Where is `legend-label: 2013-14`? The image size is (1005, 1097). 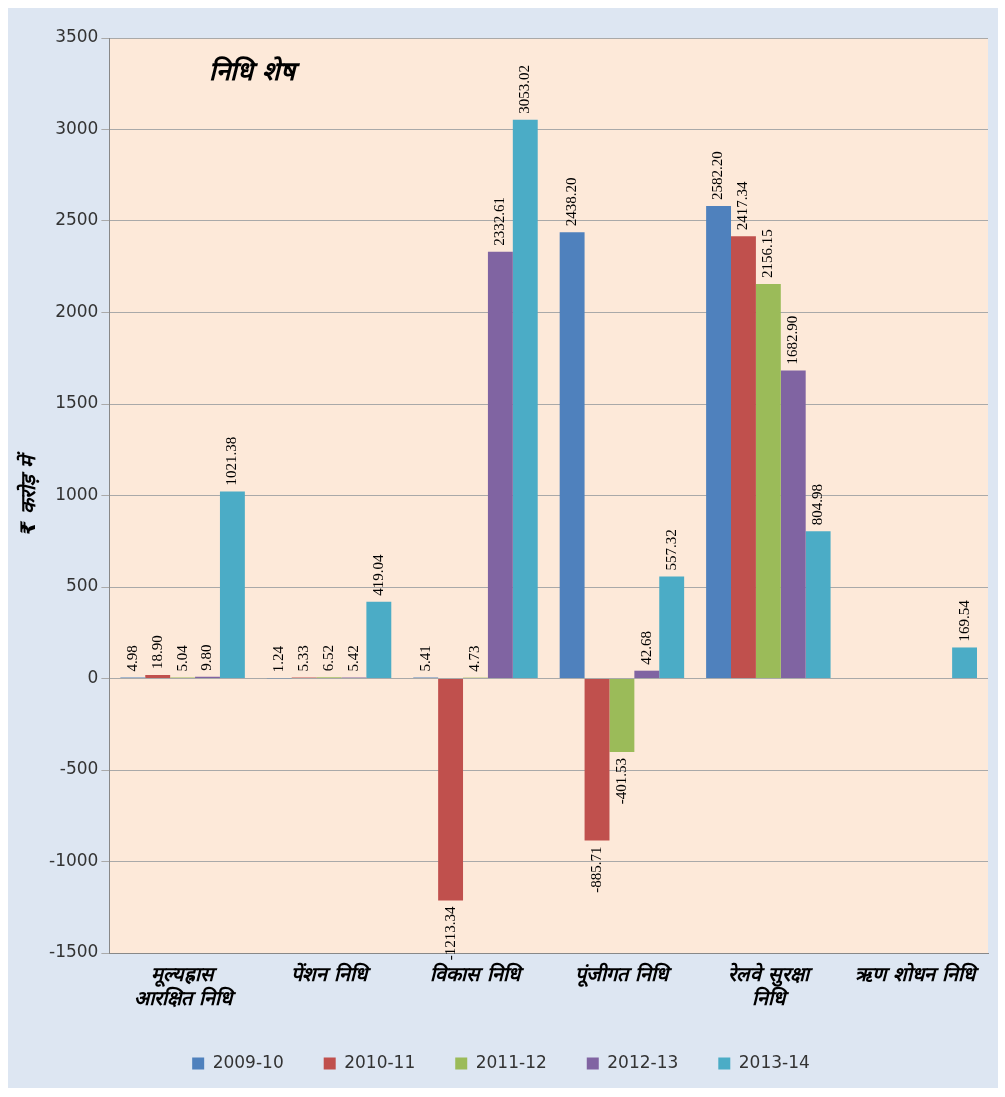 legend-label: 2013-14 is located at coordinates (774, 1061).